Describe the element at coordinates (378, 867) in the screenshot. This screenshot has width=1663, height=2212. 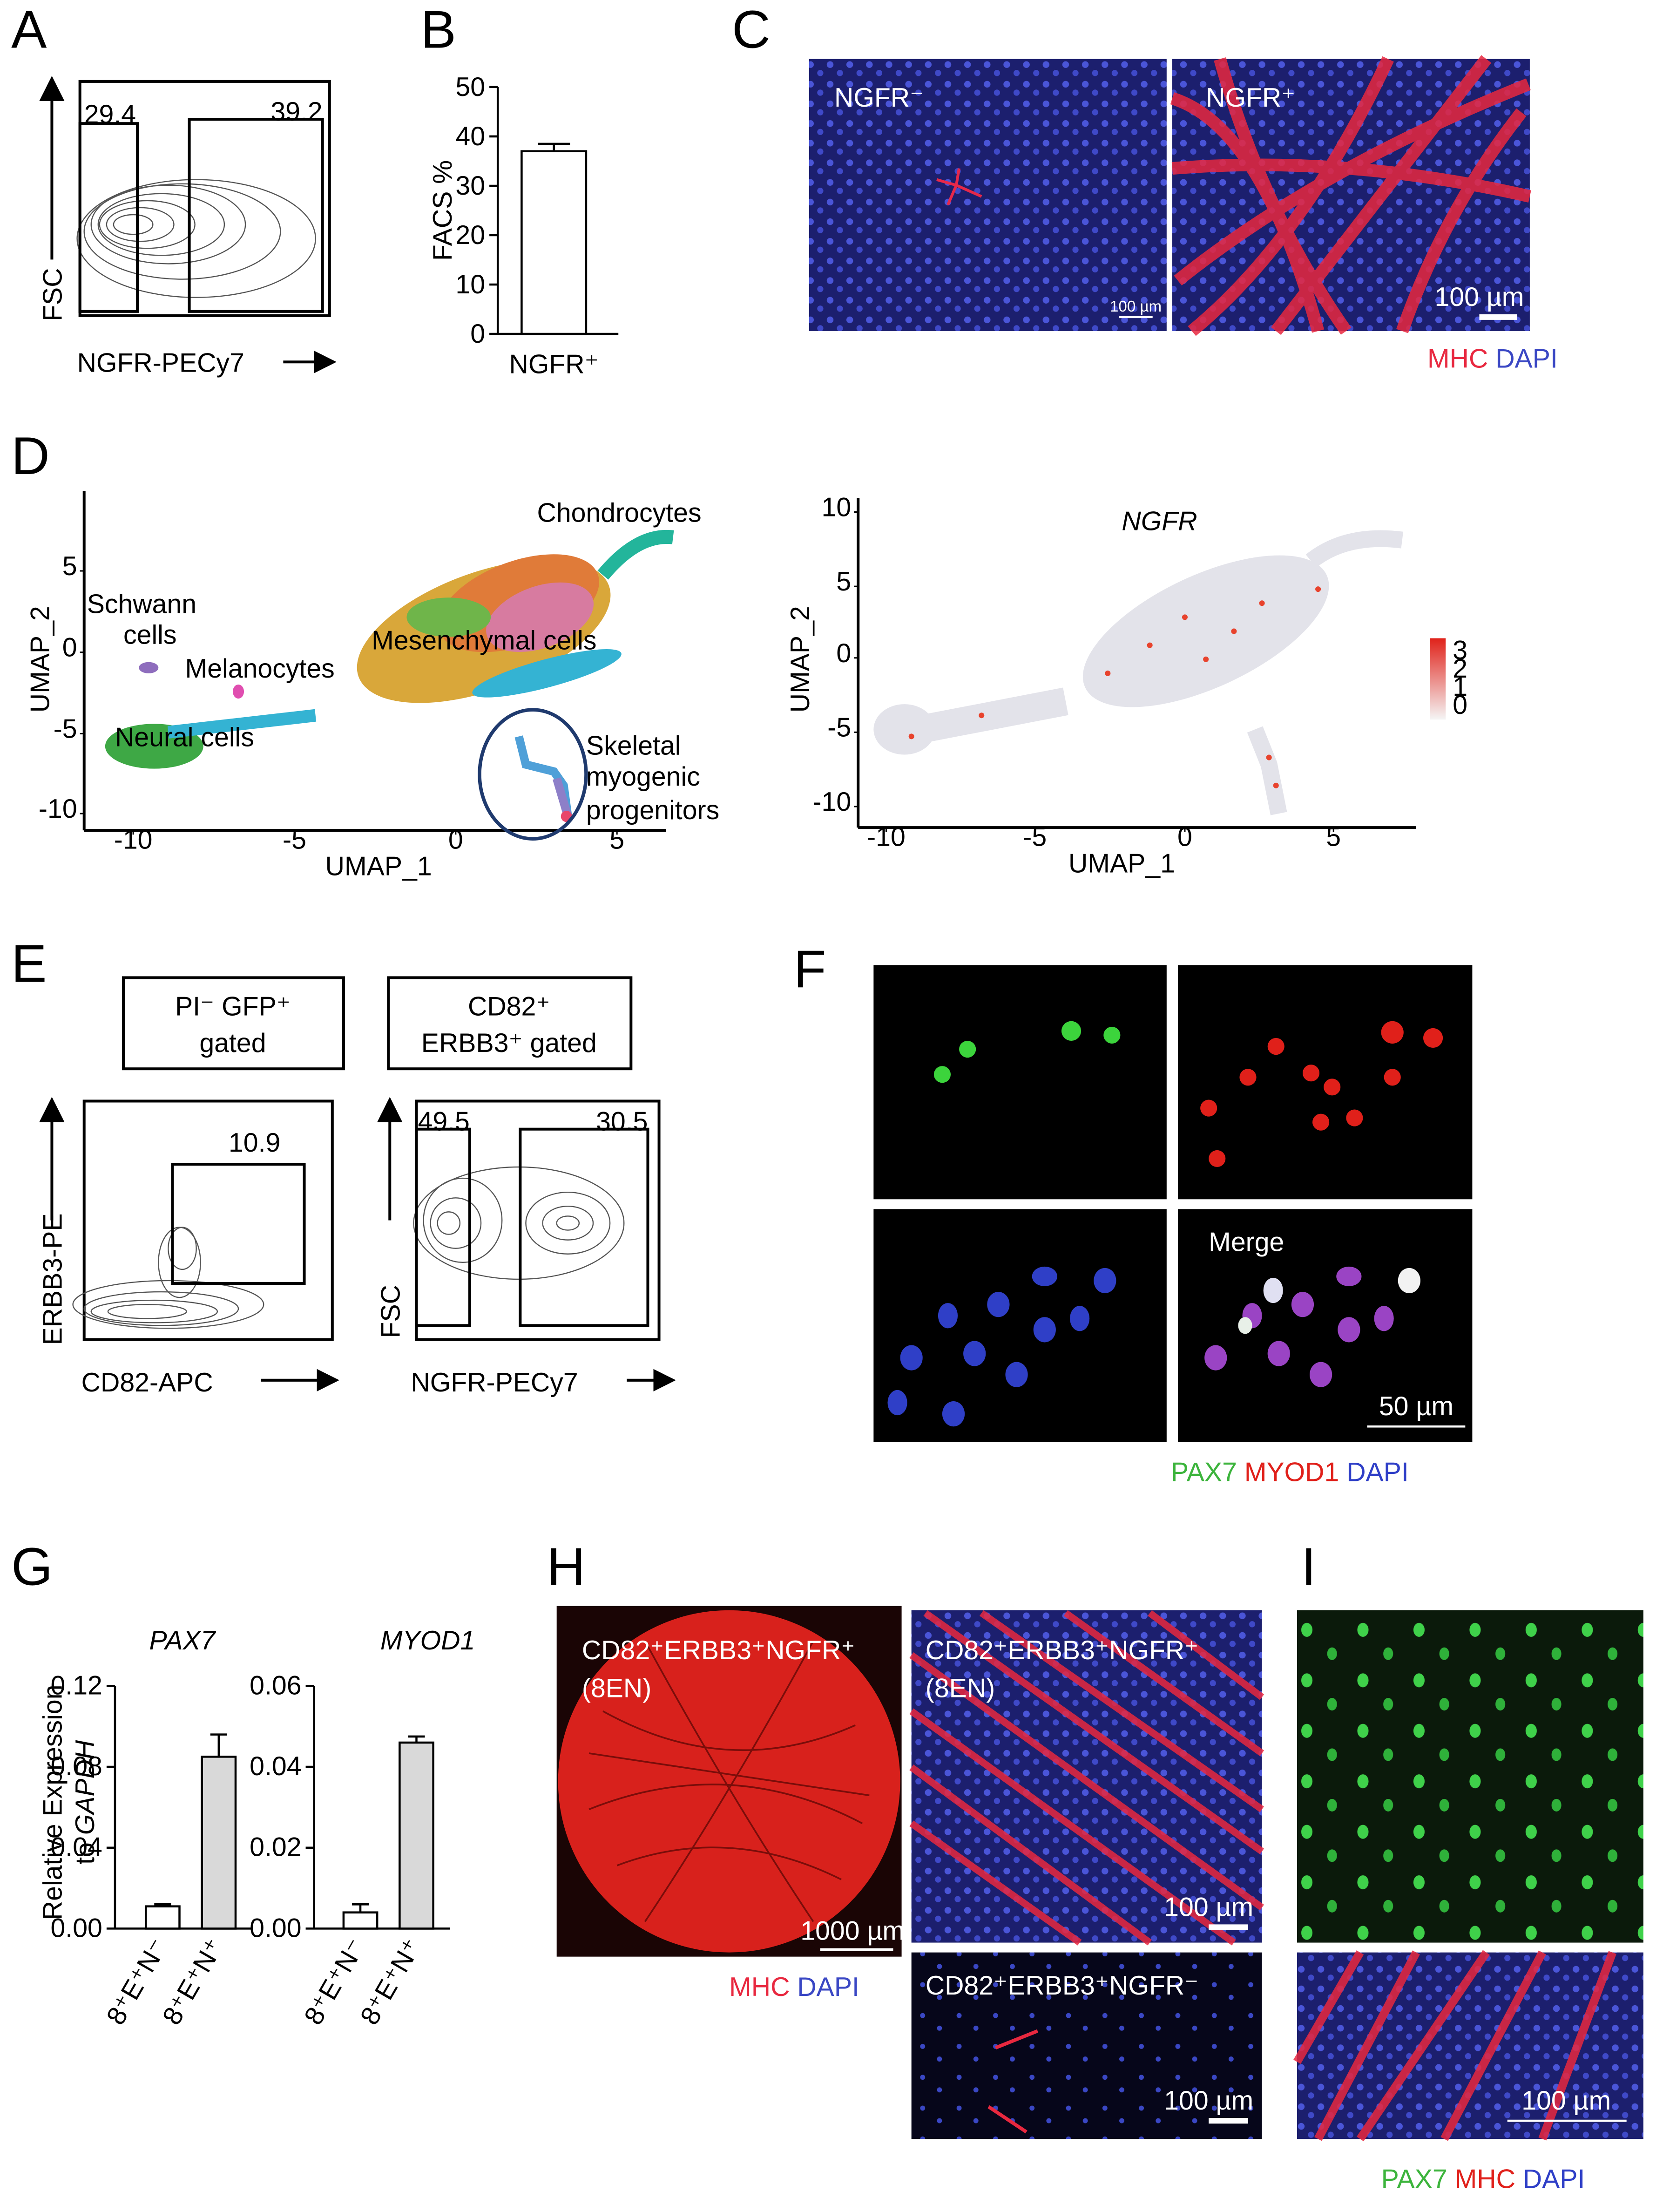
I see `axis-label: UMAP_1` at that location.